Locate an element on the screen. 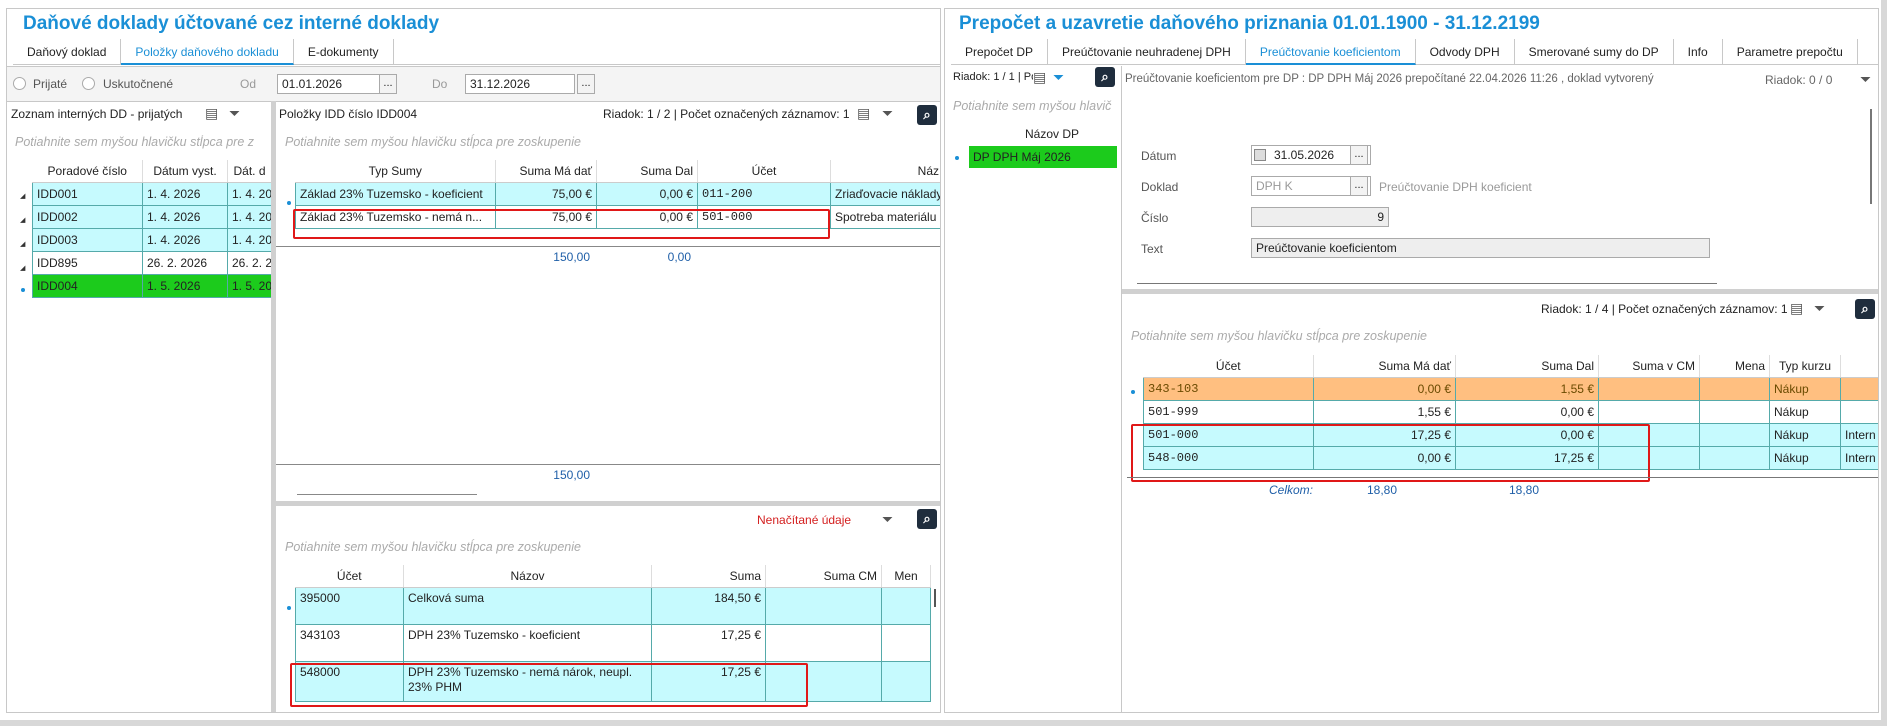  col-mena: Mena is located at coordinates (1734, 366).